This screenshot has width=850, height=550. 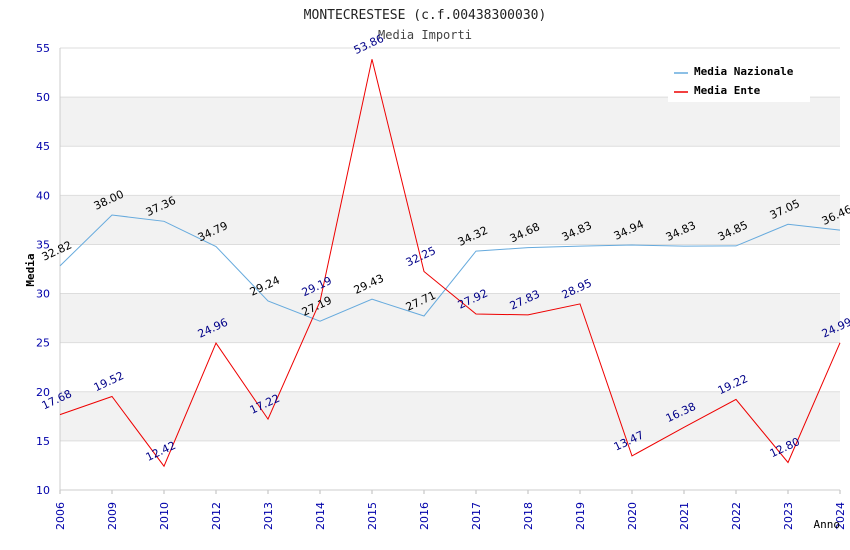 What do you see at coordinates (320, 516) in the screenshot?
I see `x-tick-label: 2014` at bounding box center [320, 516].